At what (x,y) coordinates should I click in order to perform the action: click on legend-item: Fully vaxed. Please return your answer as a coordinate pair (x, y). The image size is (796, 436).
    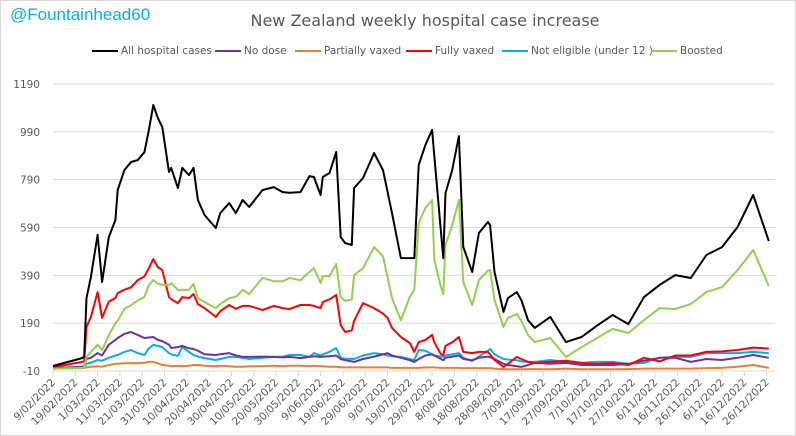
    Looking at the image, I should click on (450, 51).